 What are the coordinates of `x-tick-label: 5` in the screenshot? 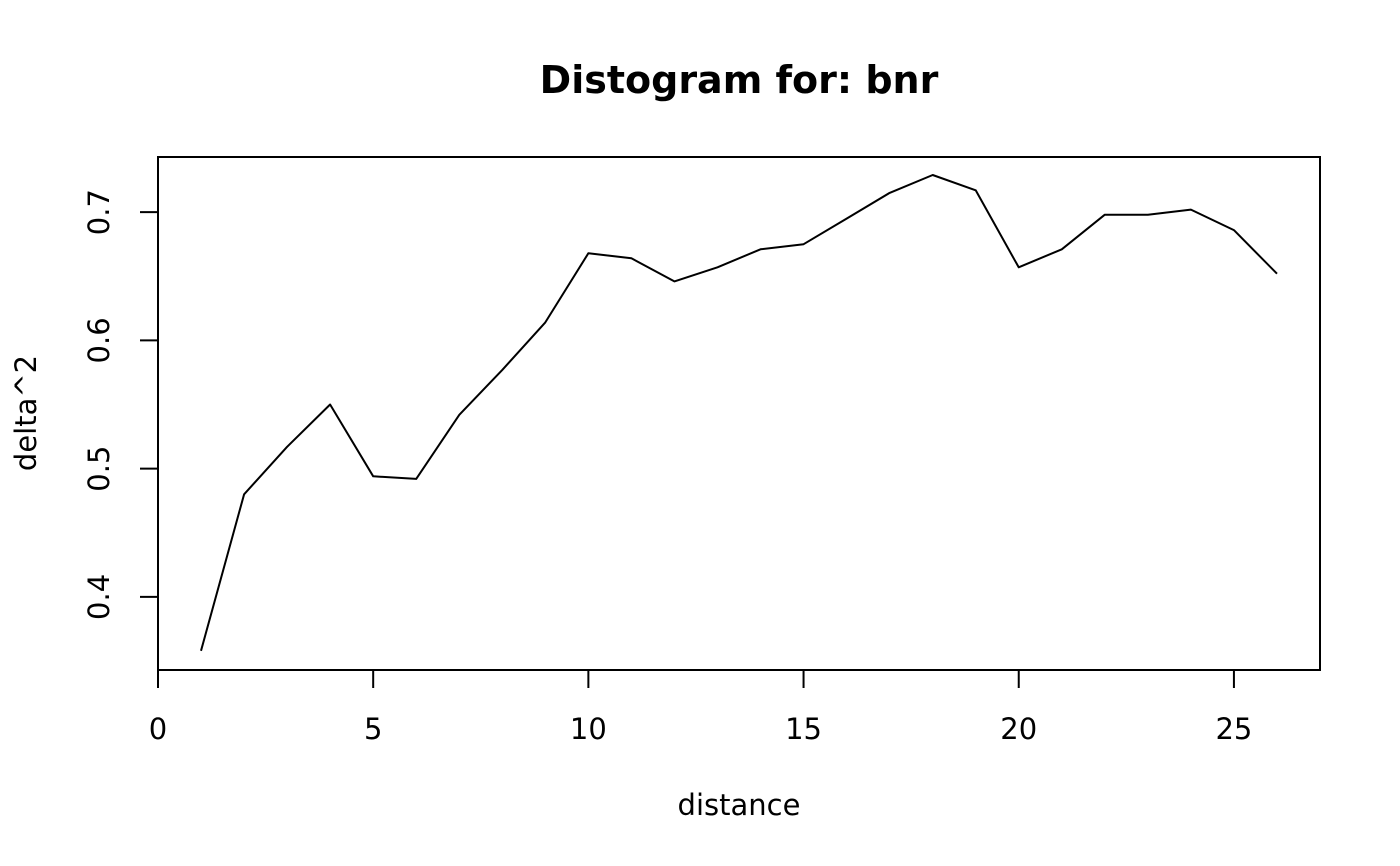 It's located at (373, 729).